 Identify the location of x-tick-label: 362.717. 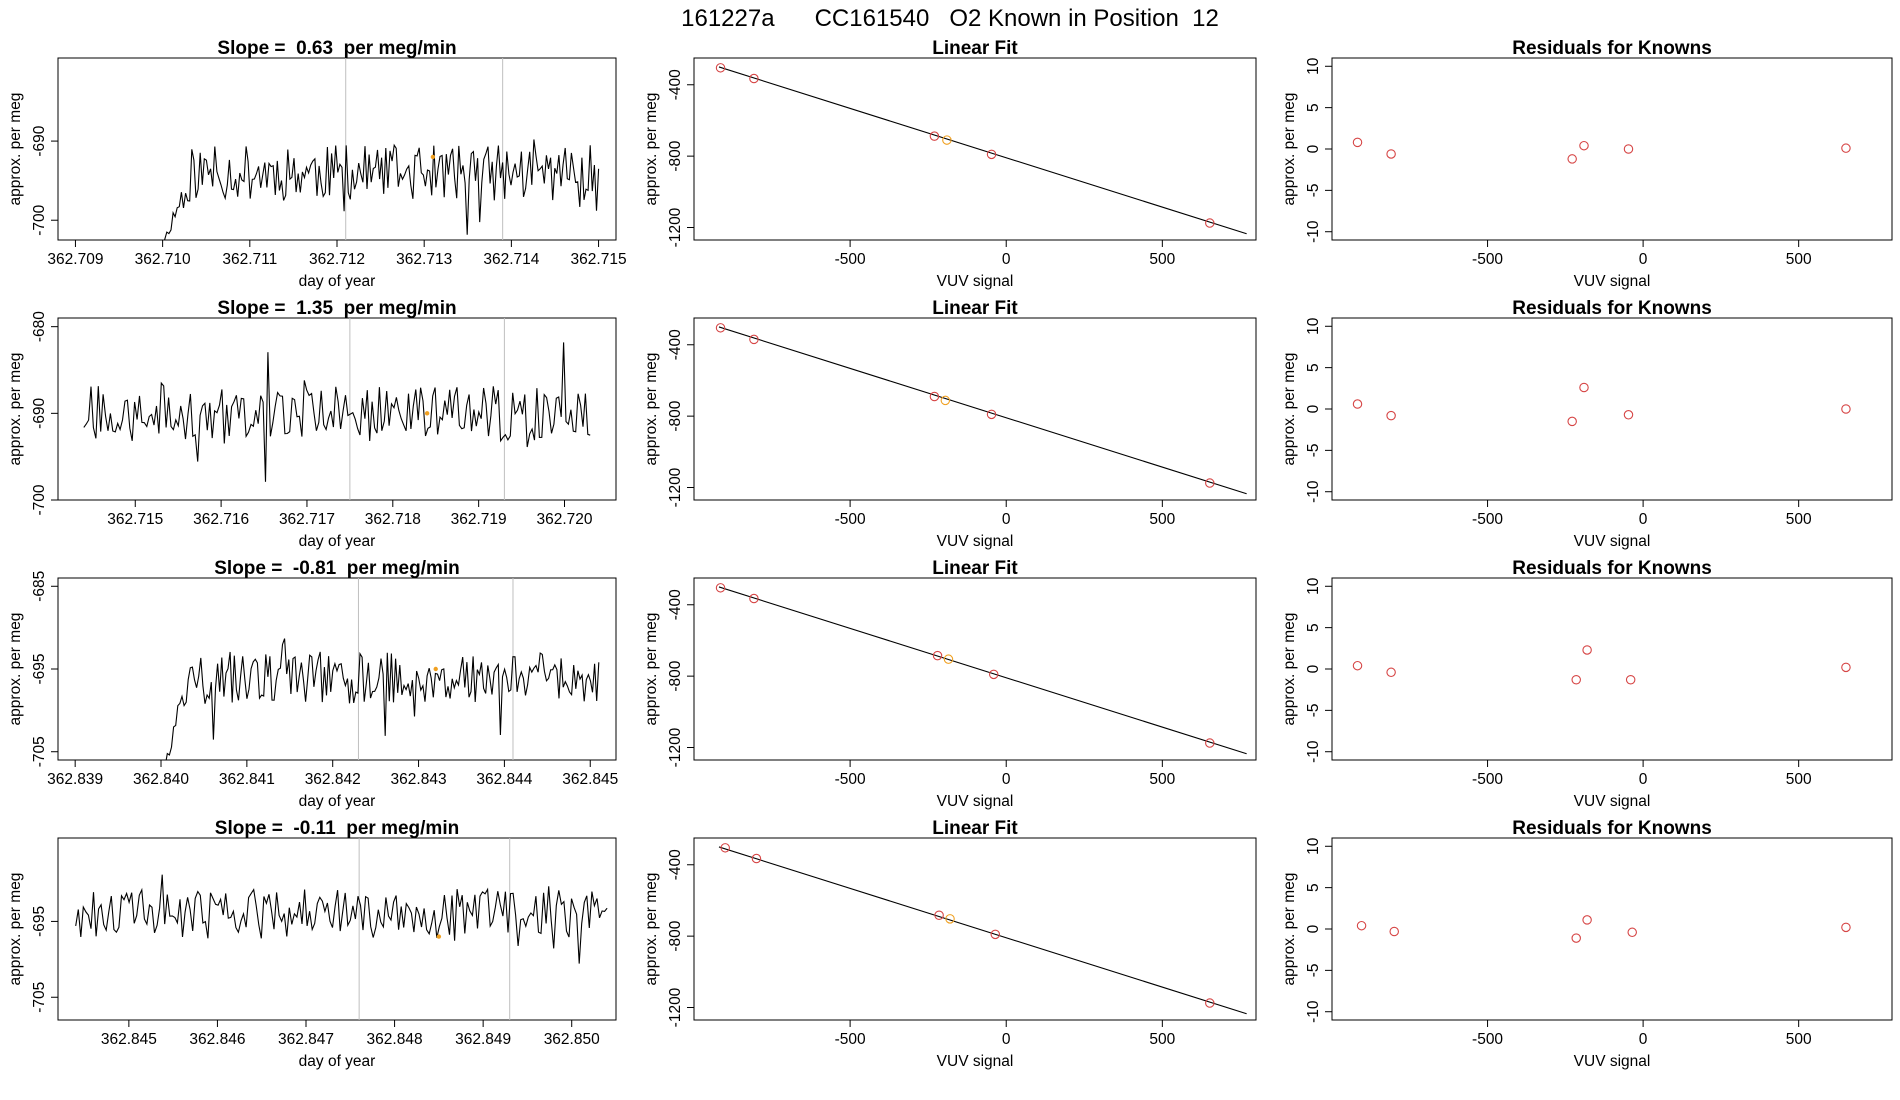
(307, 519).